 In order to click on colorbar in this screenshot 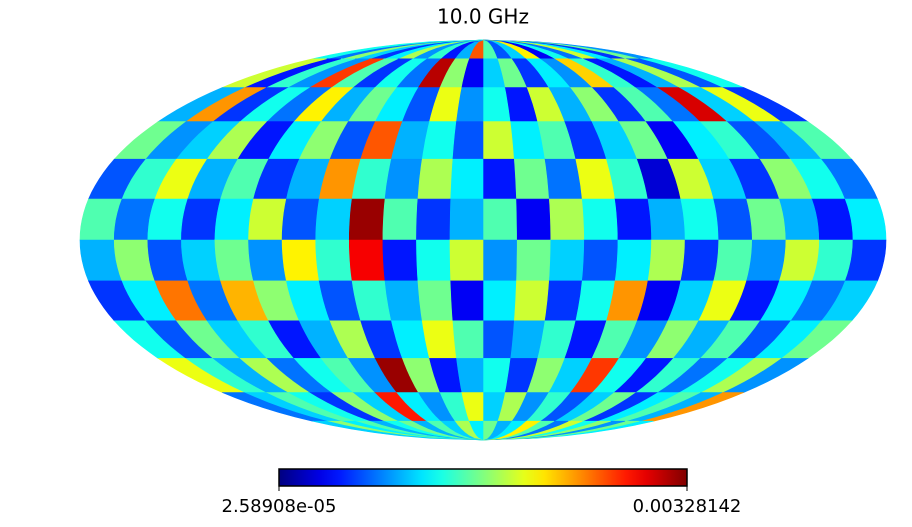, I will do `click(483, 477)`.